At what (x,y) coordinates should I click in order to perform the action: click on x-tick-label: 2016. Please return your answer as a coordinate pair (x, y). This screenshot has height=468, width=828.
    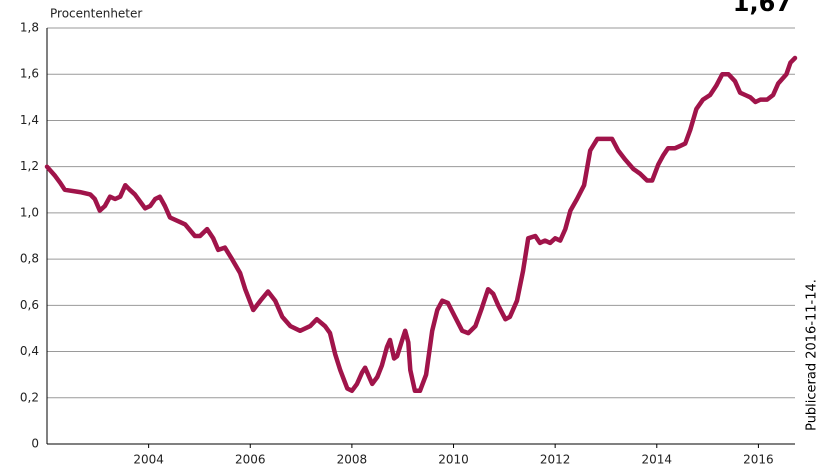
    Looking at the image, I should click on (758, 460).